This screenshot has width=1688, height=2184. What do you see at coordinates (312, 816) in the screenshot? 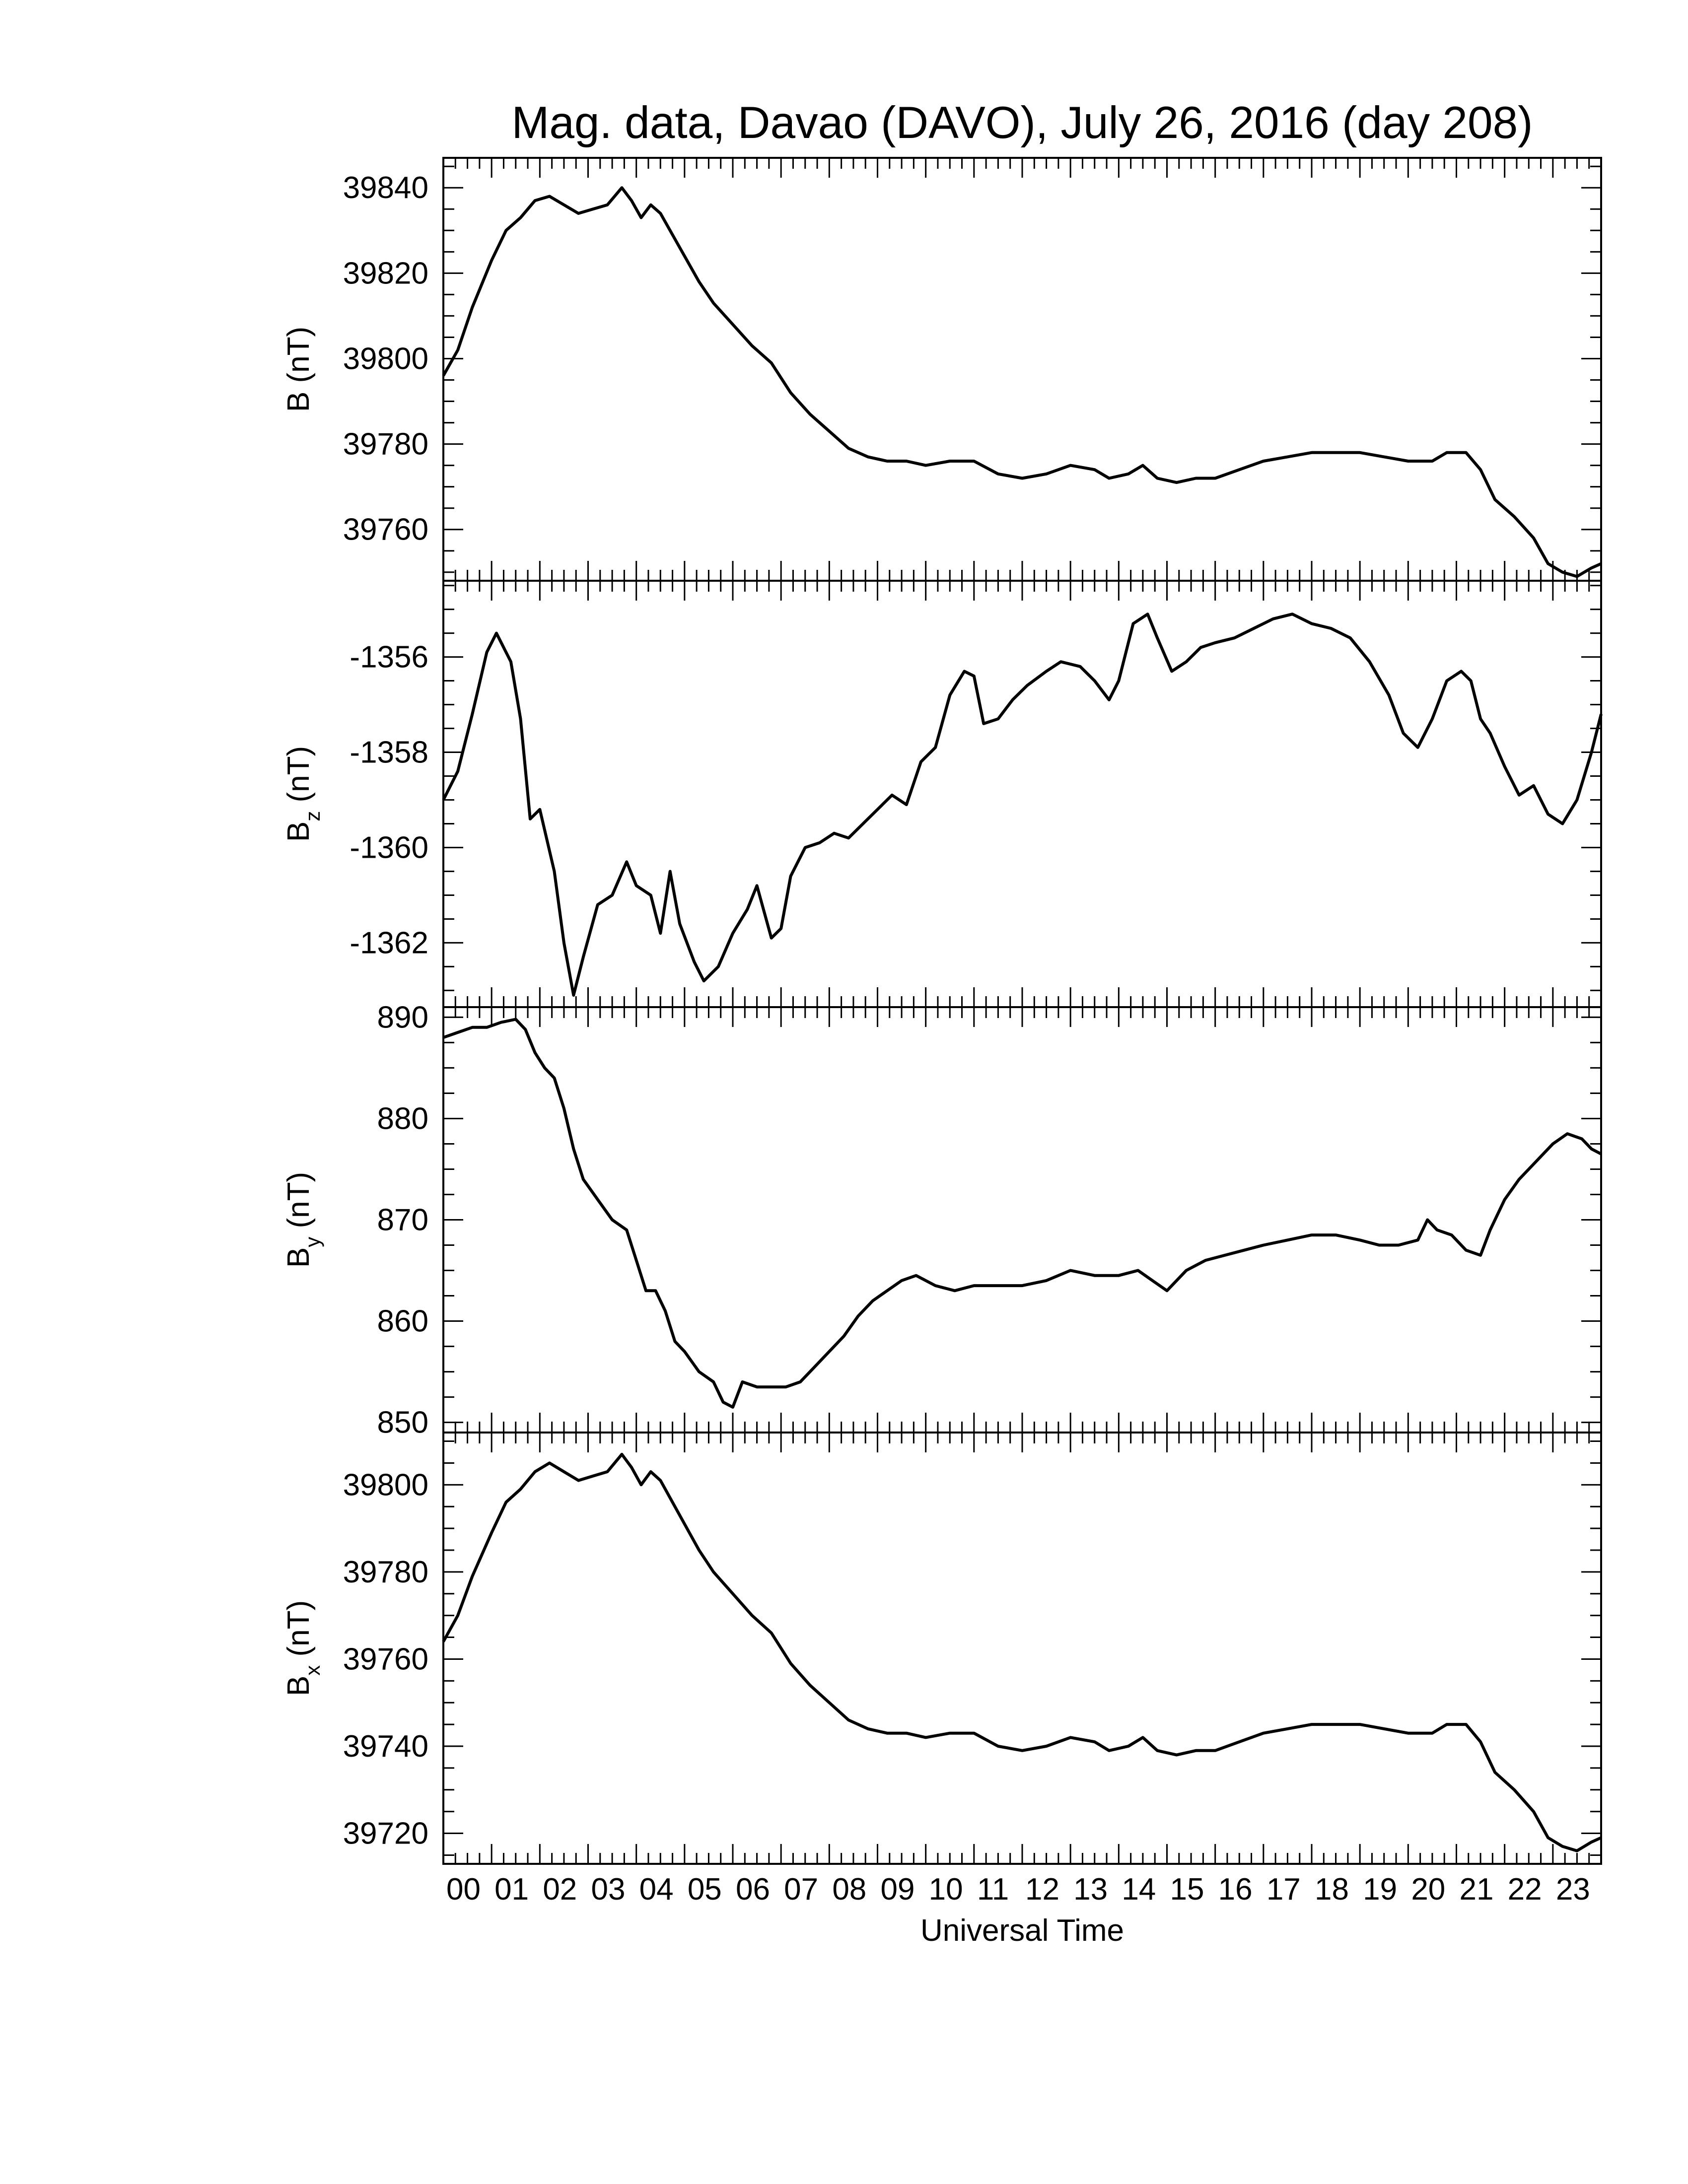
I see `y-axis-label-subscript: z` at bounding box center [312, 816].